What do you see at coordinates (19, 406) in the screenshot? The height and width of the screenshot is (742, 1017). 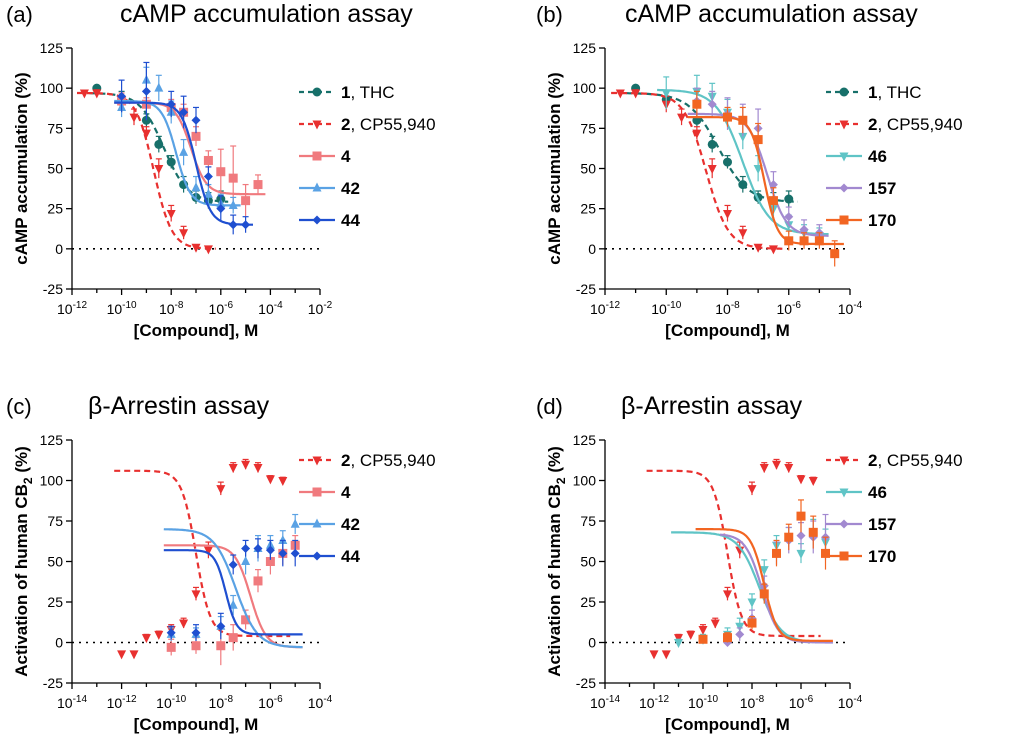 I see `panel-letter: (c)` at bounding box center [19, 406].